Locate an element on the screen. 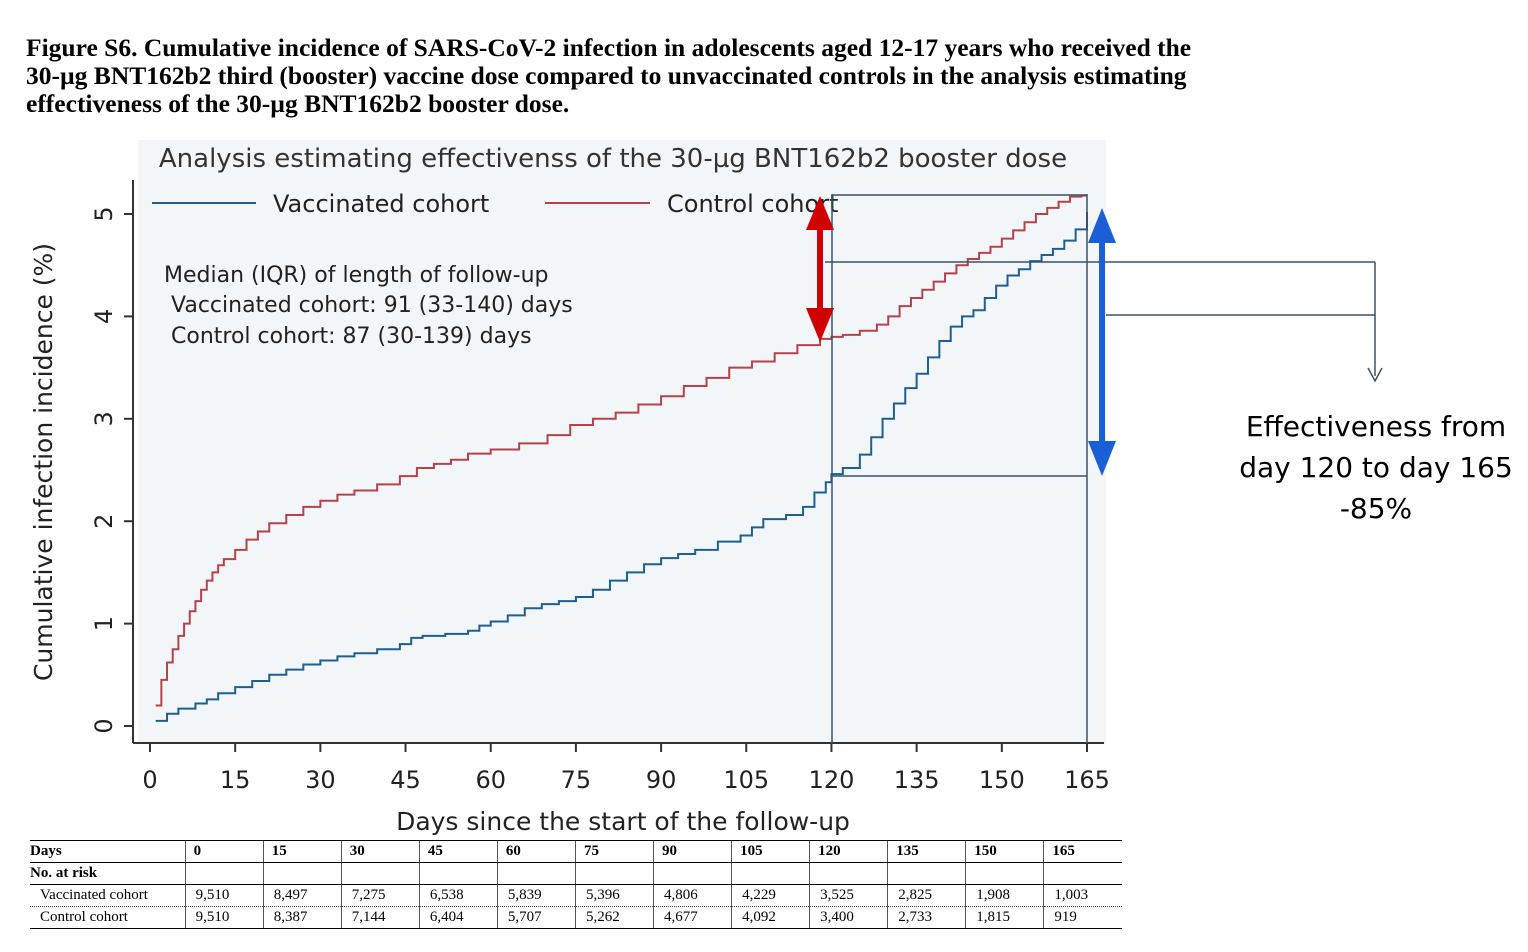 The image size is (1528, 952). effectiveness-value: -85% is located at coordinates (1376, 508).